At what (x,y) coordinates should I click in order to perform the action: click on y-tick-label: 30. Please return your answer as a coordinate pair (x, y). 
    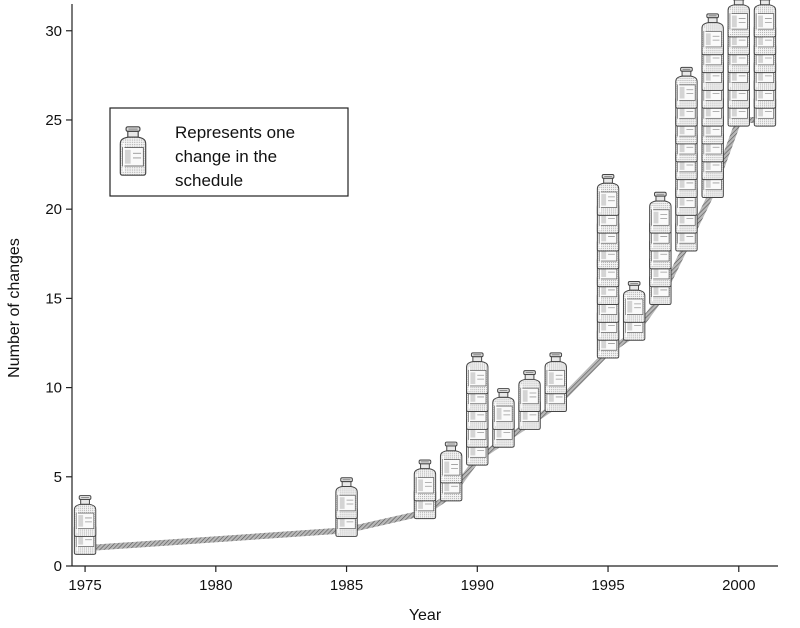
    Looking at the image, I should click on (53, 31).